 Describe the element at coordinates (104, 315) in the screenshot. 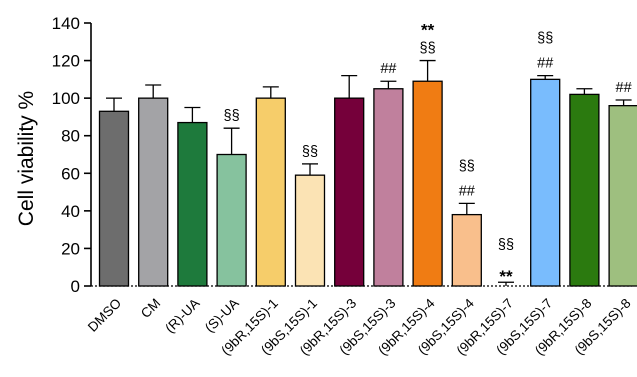

I see `x-tick-label: DMSO` at that location.